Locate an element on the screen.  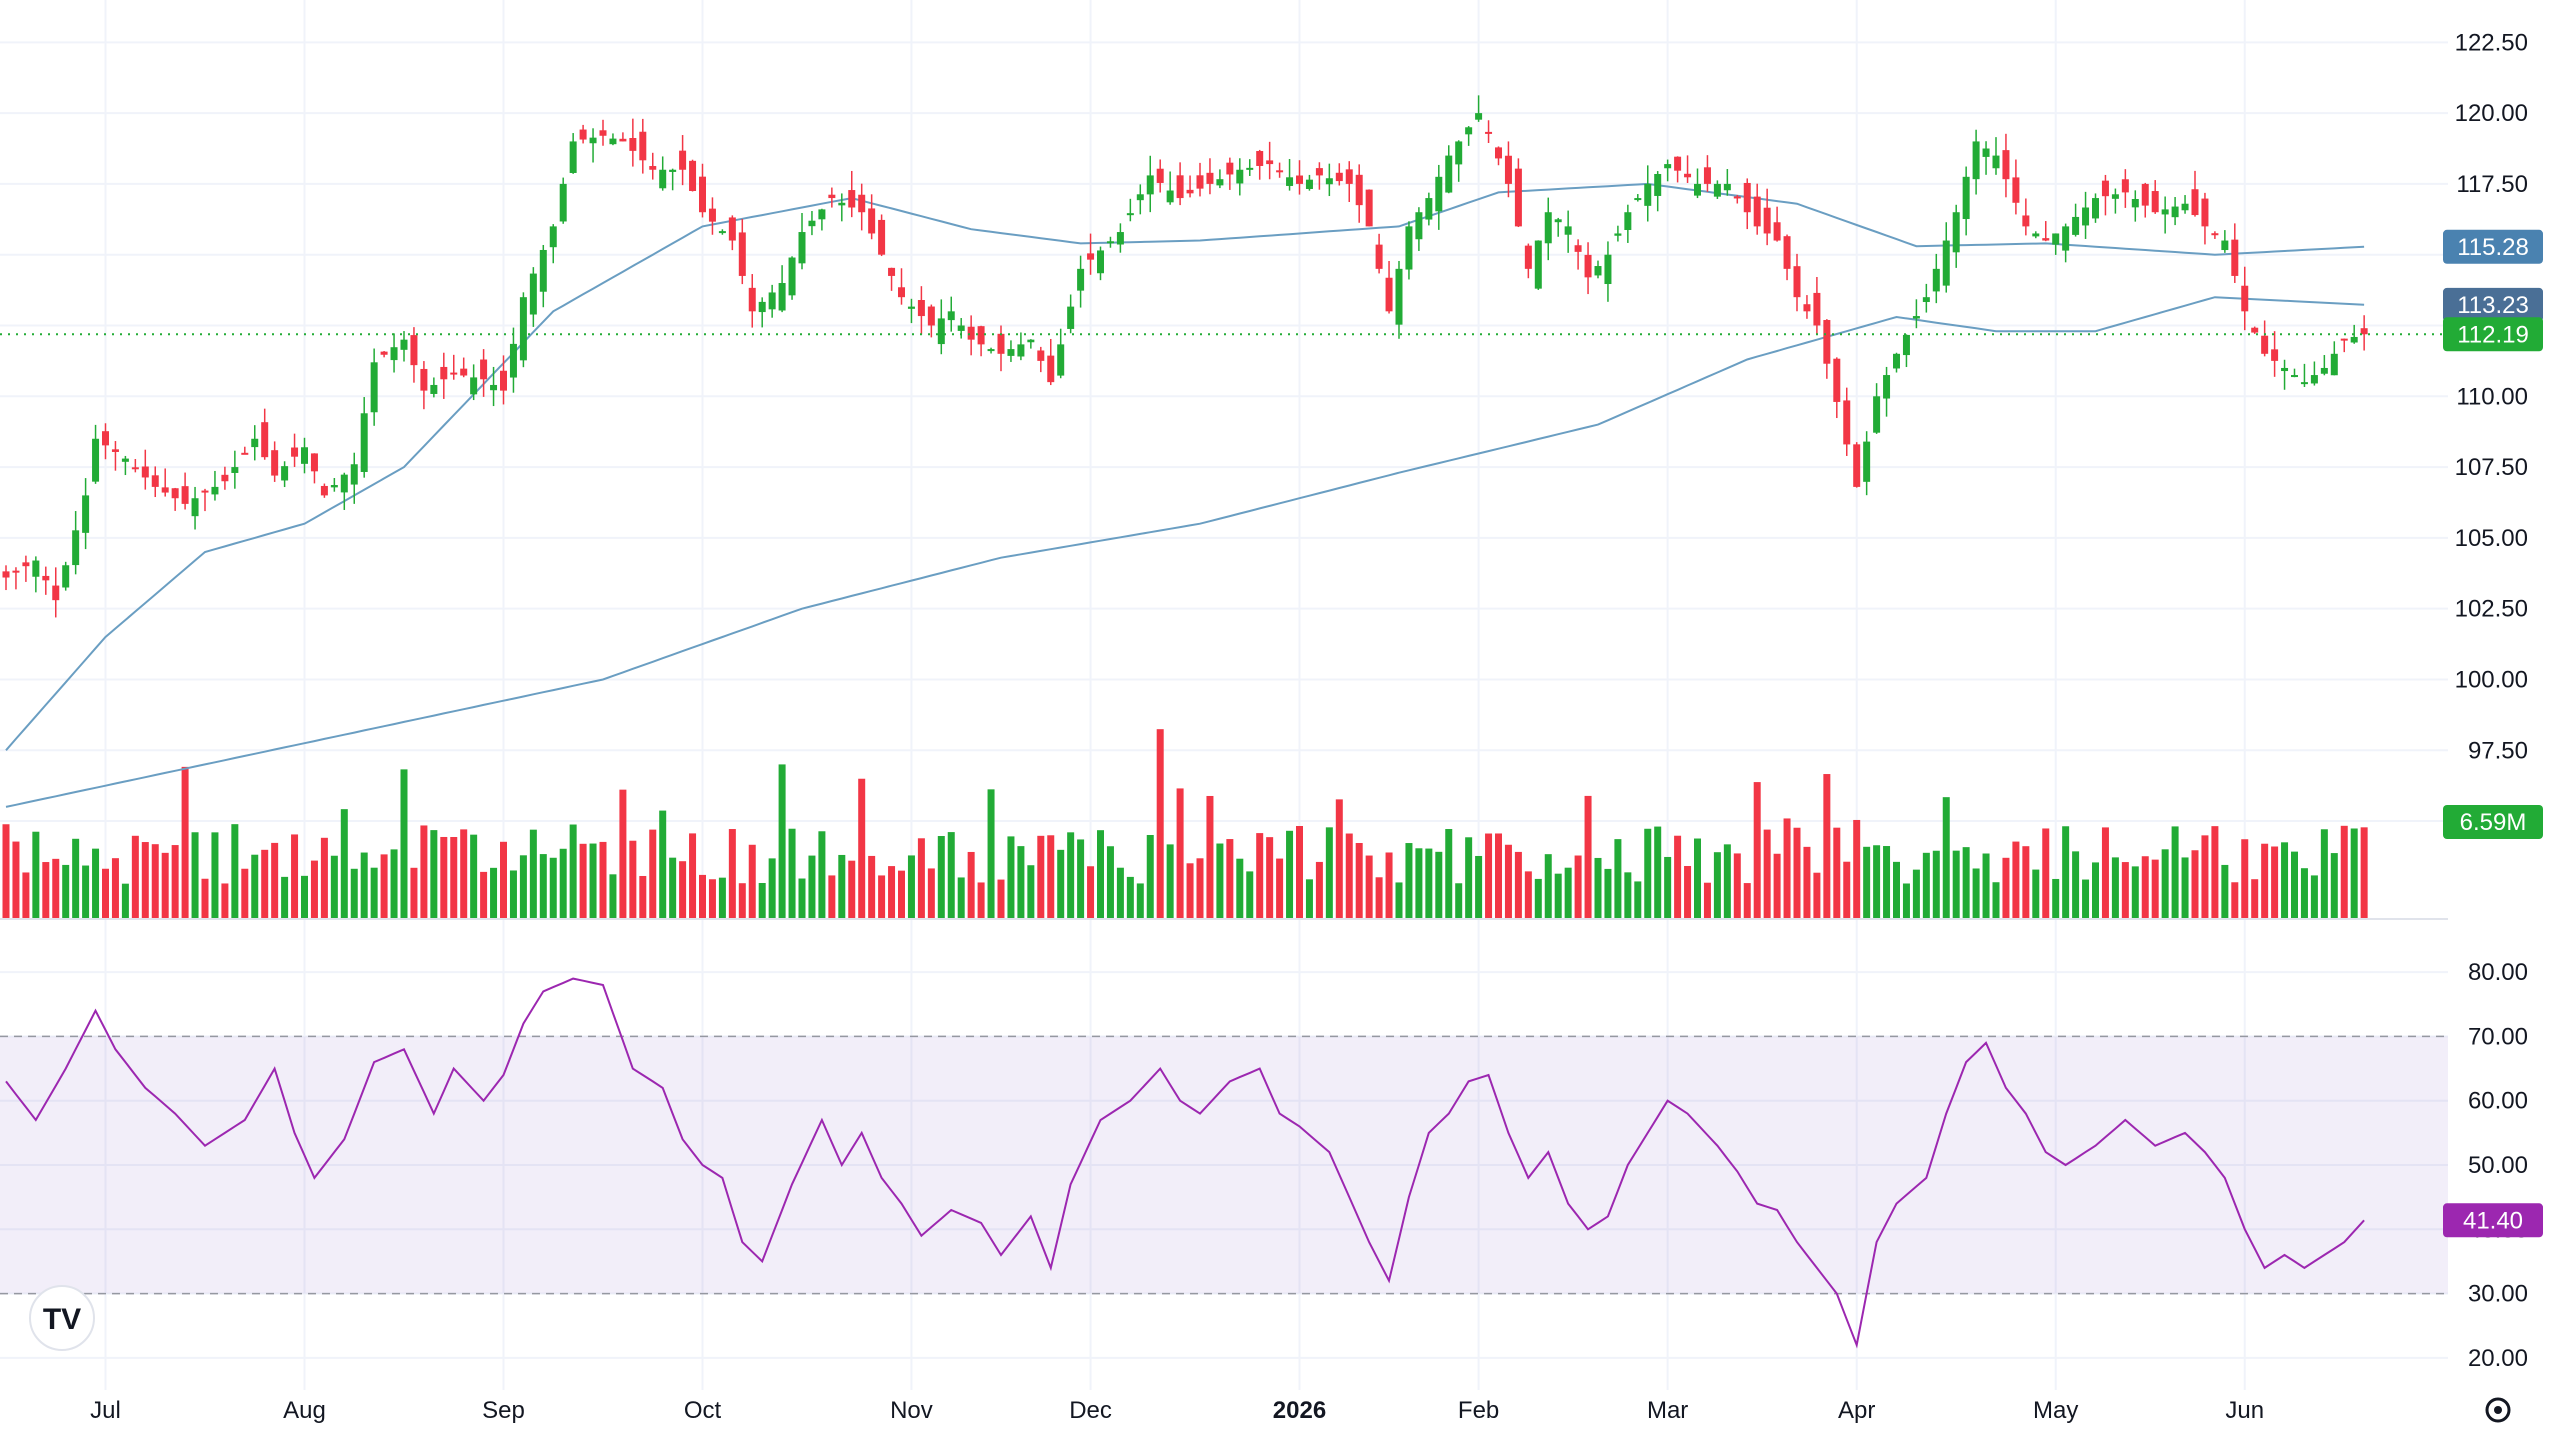
settings-gear-icon is located at coordinates (2498, 1410).